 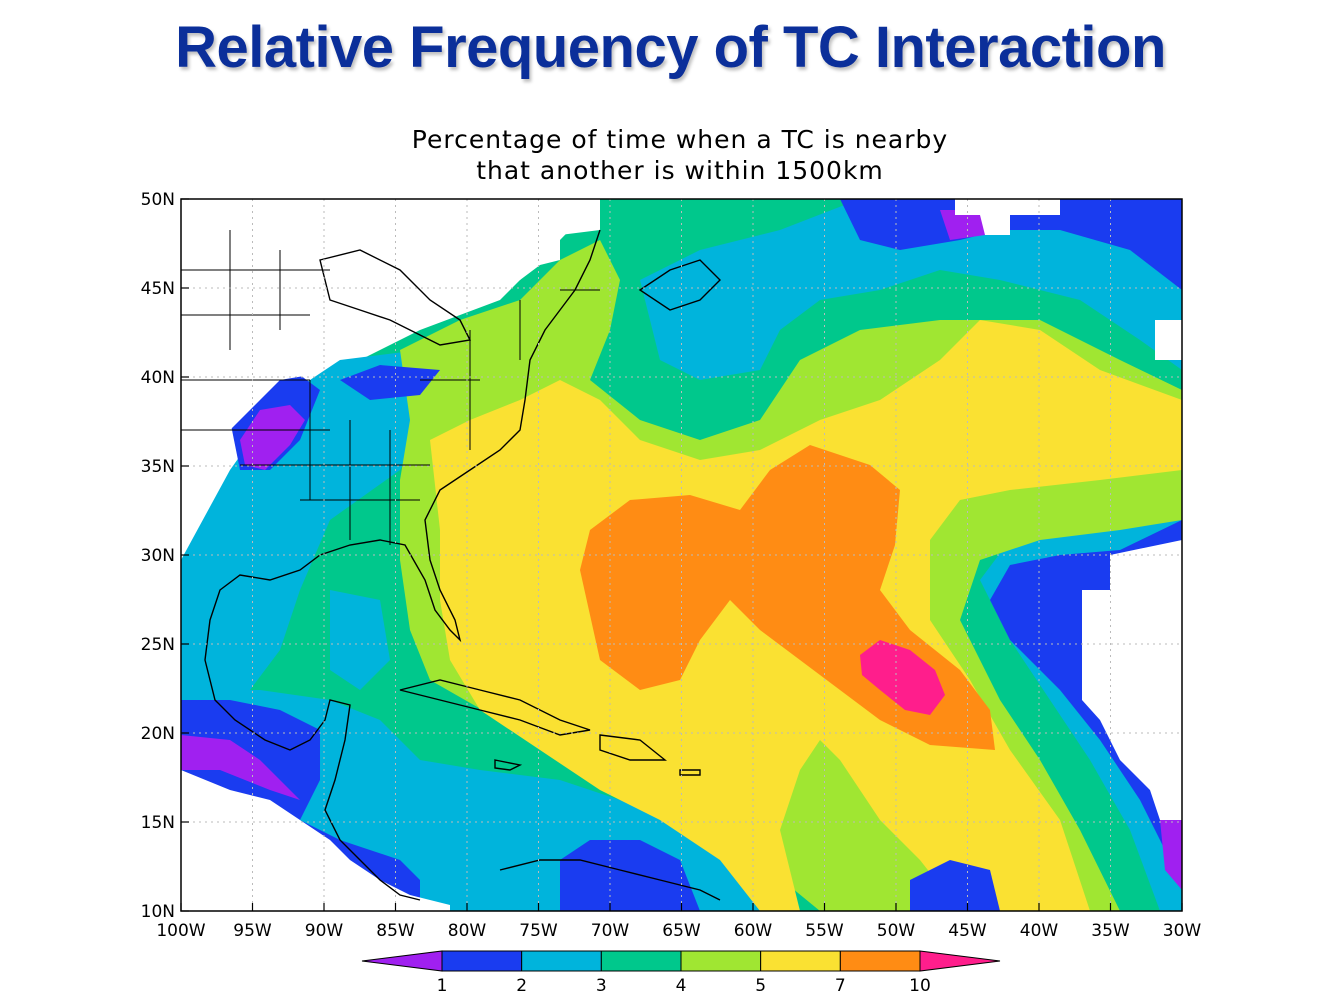 What do you see at coordinates (324, 931) in the screenshot?
I see `lon-tick-label: 90W` at bounding box center [324, 931].